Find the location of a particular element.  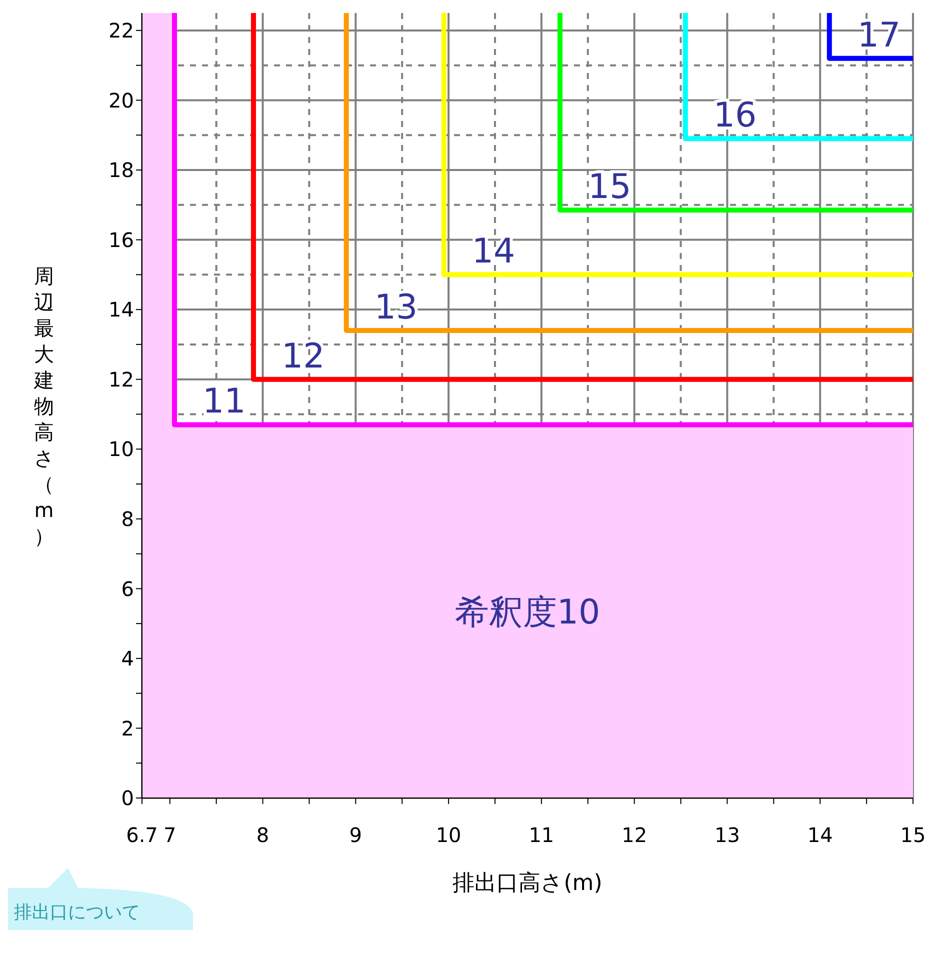

y-tick-label: 12 is located at coordinates (121, 379).